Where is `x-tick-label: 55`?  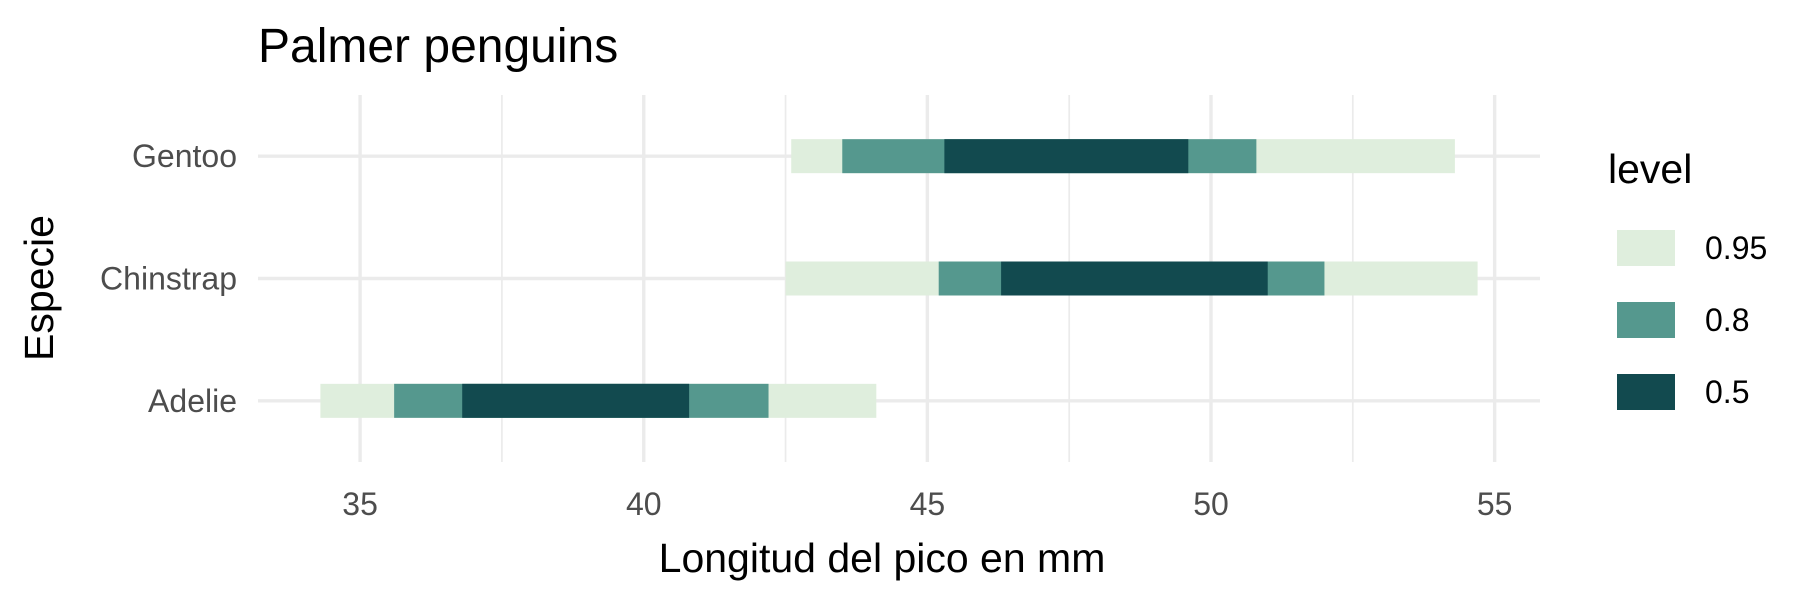 x-tick-label: 55 is located at coordinates (1495, 504).